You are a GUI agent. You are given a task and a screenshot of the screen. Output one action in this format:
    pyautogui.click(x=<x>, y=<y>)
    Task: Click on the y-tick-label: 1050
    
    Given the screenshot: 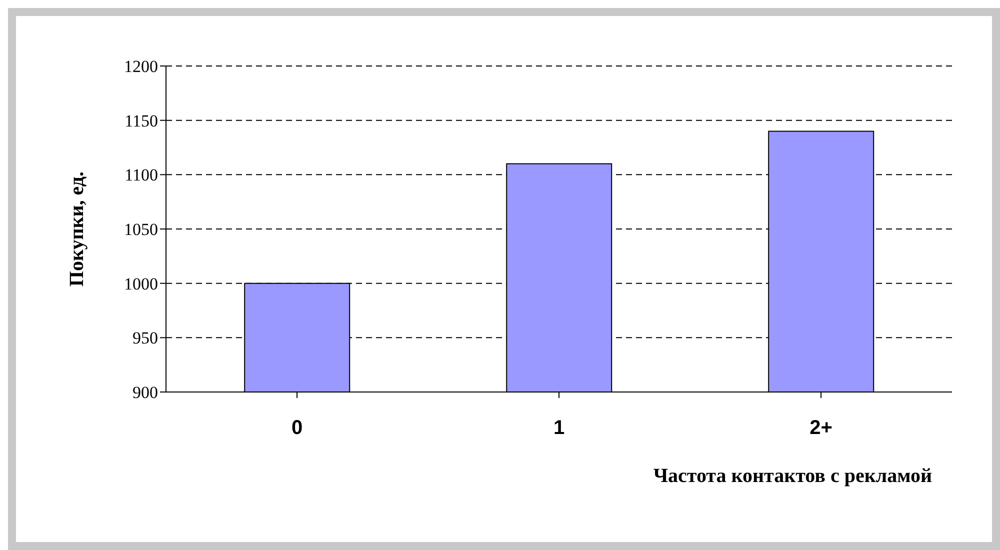 What is the action you would take?
    pyautogui.click(x=141, y=230)
    